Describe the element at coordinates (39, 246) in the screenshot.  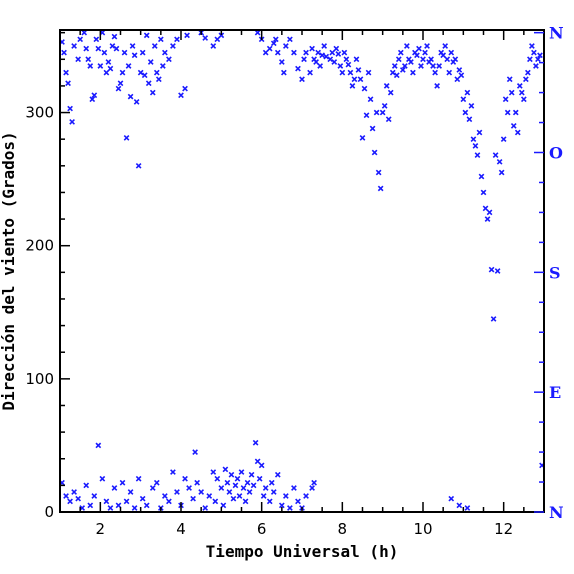
I see `y-tick-label: 200` at that location.